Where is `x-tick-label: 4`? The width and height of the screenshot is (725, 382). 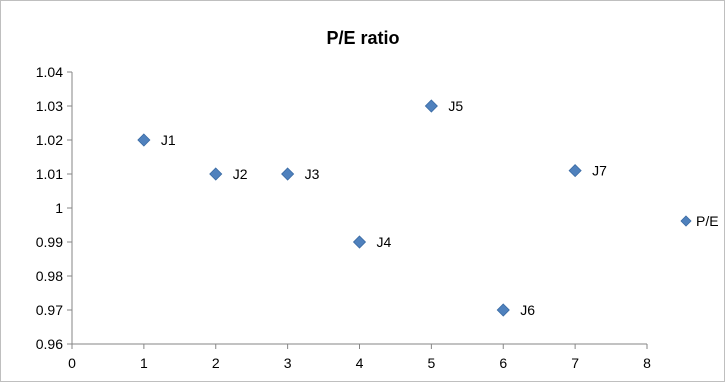
x-tick-label: 4 is located at coordinates (360, 363).